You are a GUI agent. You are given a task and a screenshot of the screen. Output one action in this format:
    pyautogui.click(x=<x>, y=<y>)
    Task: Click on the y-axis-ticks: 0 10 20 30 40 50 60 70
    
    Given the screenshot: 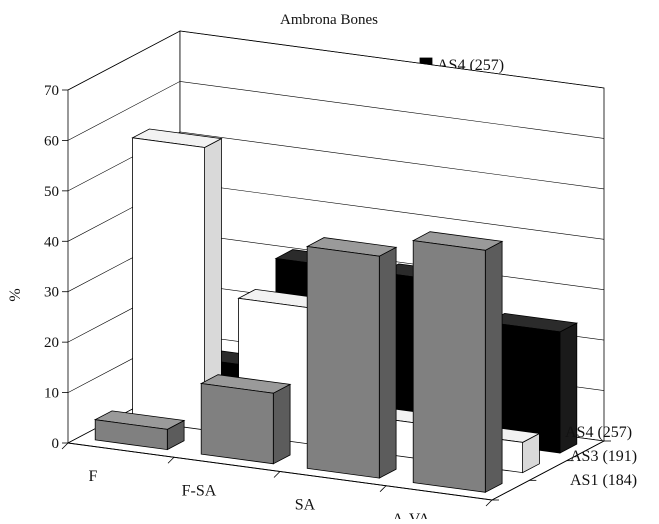 What is the action you would take?
    pyautogui.click(x=56, y=267)
    